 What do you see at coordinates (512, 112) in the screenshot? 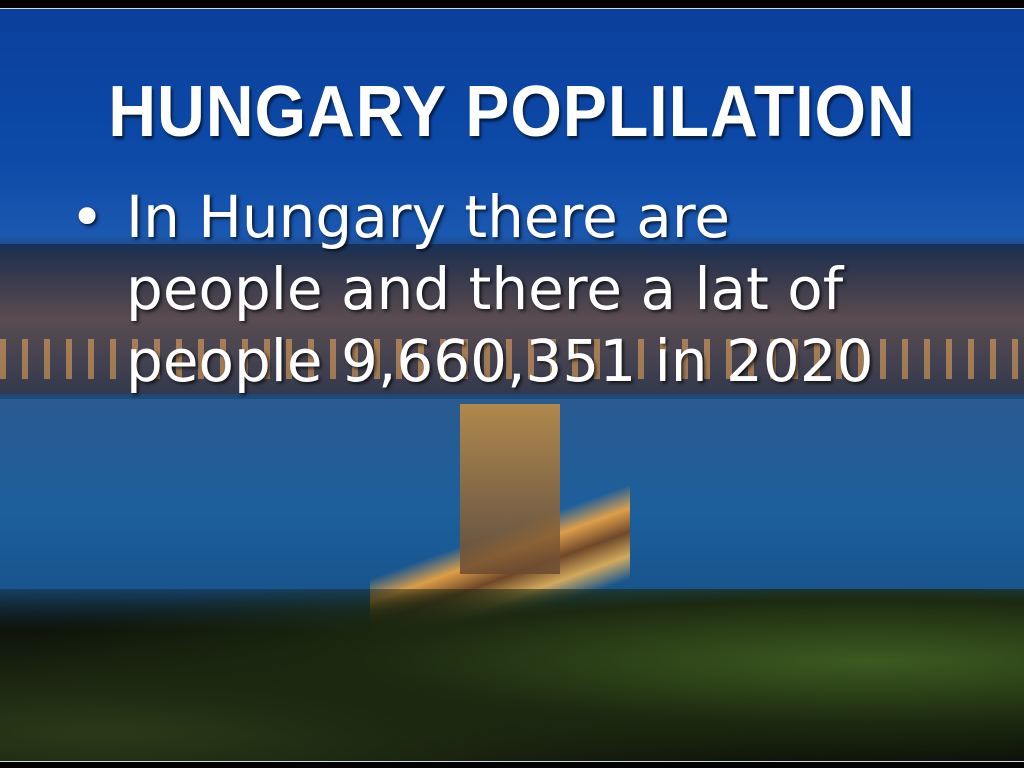
I see `slide-title: HUNGARY POPLILATION` at bounding box center [512, 112].